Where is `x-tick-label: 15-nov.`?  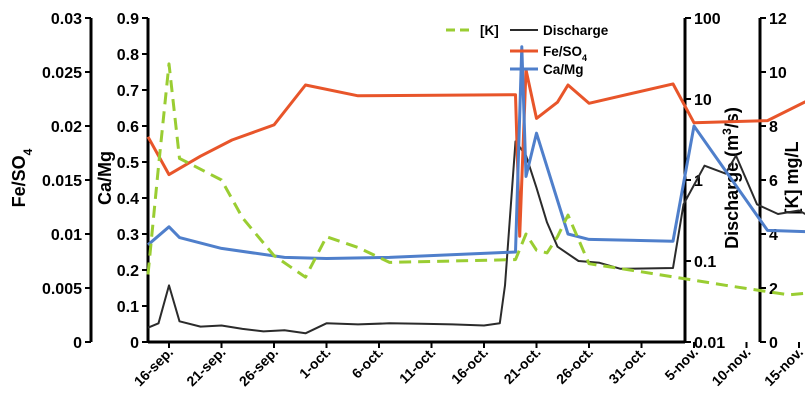 x-tick-label: 15-nov. is located at coordinates (783, 366).